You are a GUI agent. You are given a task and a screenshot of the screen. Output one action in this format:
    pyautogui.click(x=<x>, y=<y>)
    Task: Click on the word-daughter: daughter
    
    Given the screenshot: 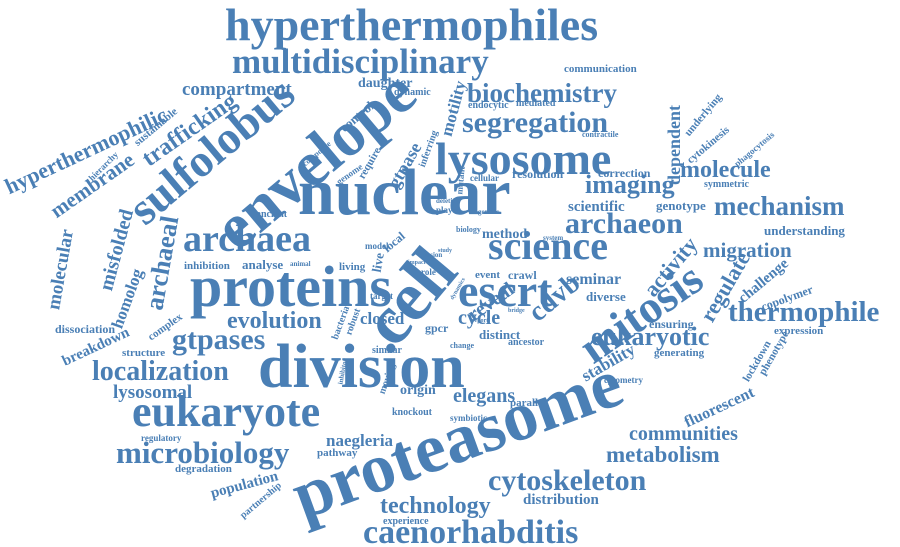 What is the action you would take?
    pyautogui.click(x=385, y=83)
    